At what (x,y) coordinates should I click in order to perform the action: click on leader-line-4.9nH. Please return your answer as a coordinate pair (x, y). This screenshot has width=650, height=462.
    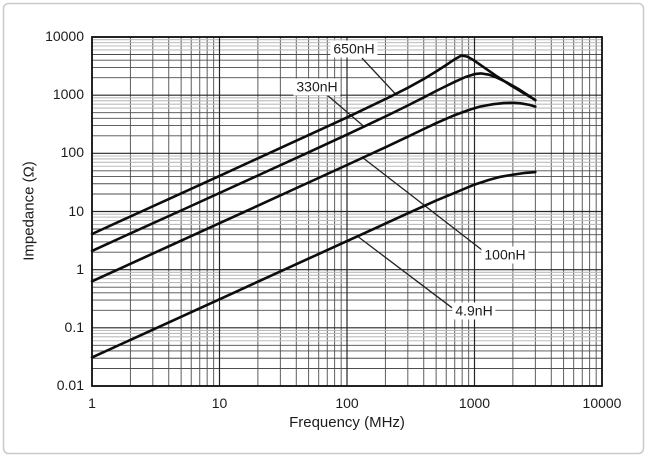
    Looking at the image, I should click on (405, 272).